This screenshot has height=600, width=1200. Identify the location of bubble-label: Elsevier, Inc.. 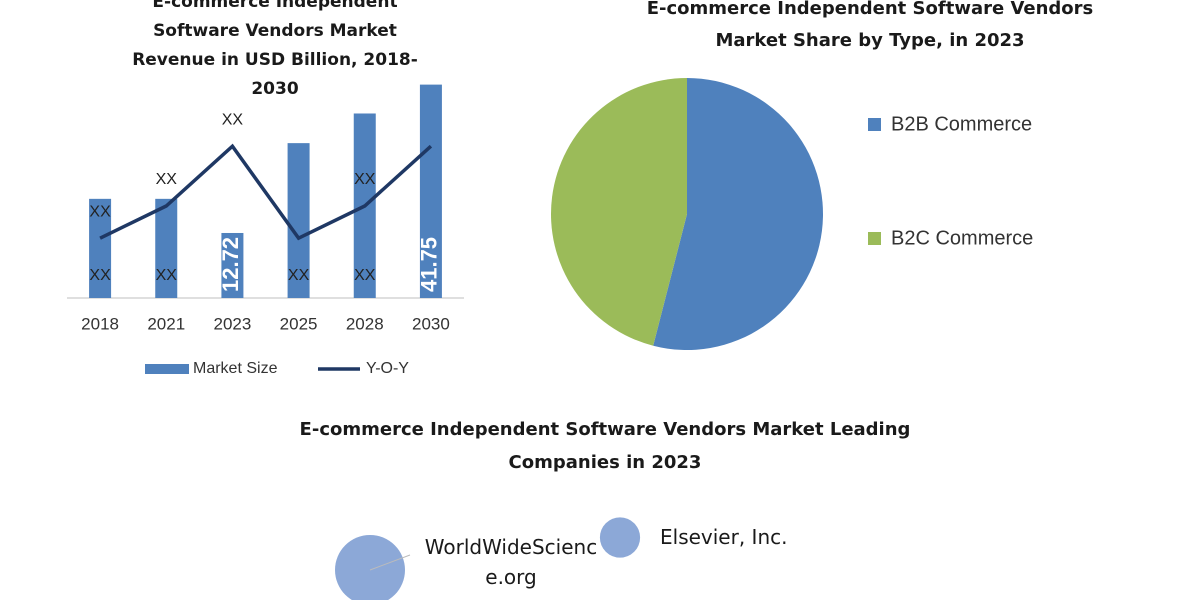
(724, 536).